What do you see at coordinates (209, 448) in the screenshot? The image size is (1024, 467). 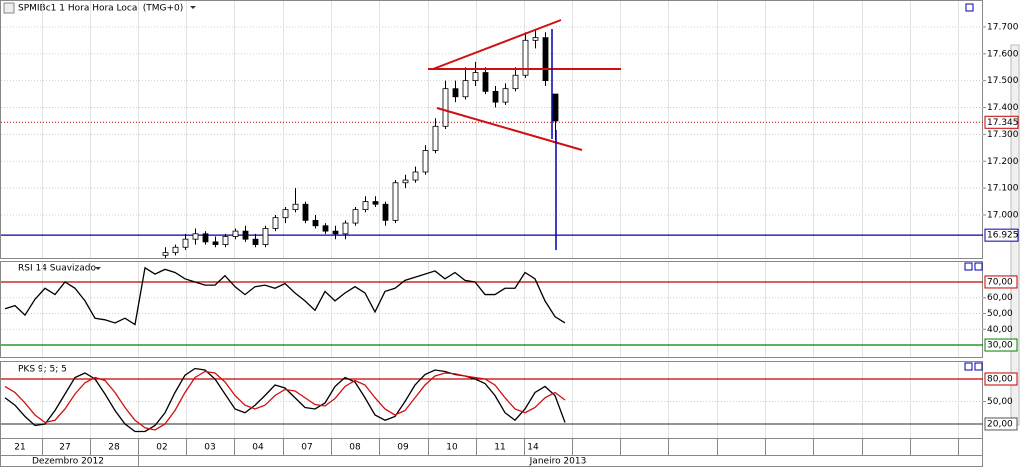 I see `x-tick-label: 03` at bounding box center [209, 448].